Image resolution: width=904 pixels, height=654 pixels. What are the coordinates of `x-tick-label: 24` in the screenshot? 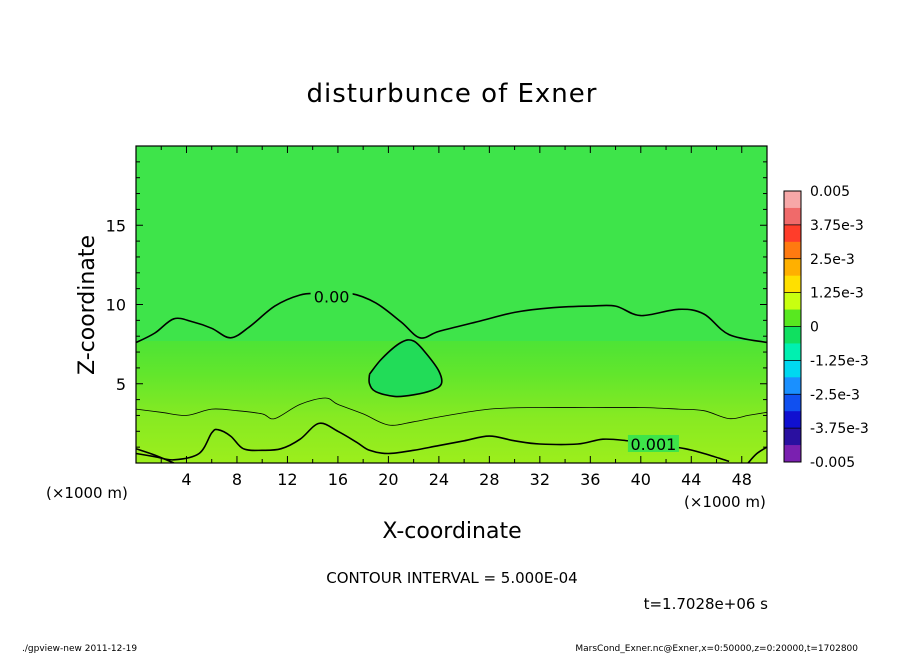 It's located at (439, 479).